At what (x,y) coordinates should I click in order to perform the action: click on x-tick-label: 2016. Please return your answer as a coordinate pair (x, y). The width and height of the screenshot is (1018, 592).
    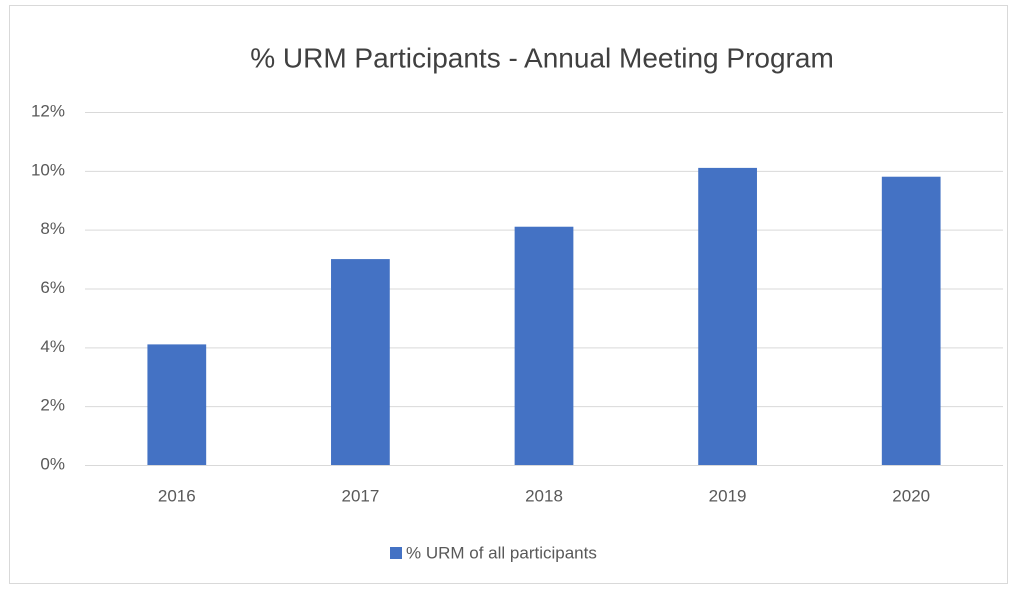
    Looking at the image, I should click on (177, 495).